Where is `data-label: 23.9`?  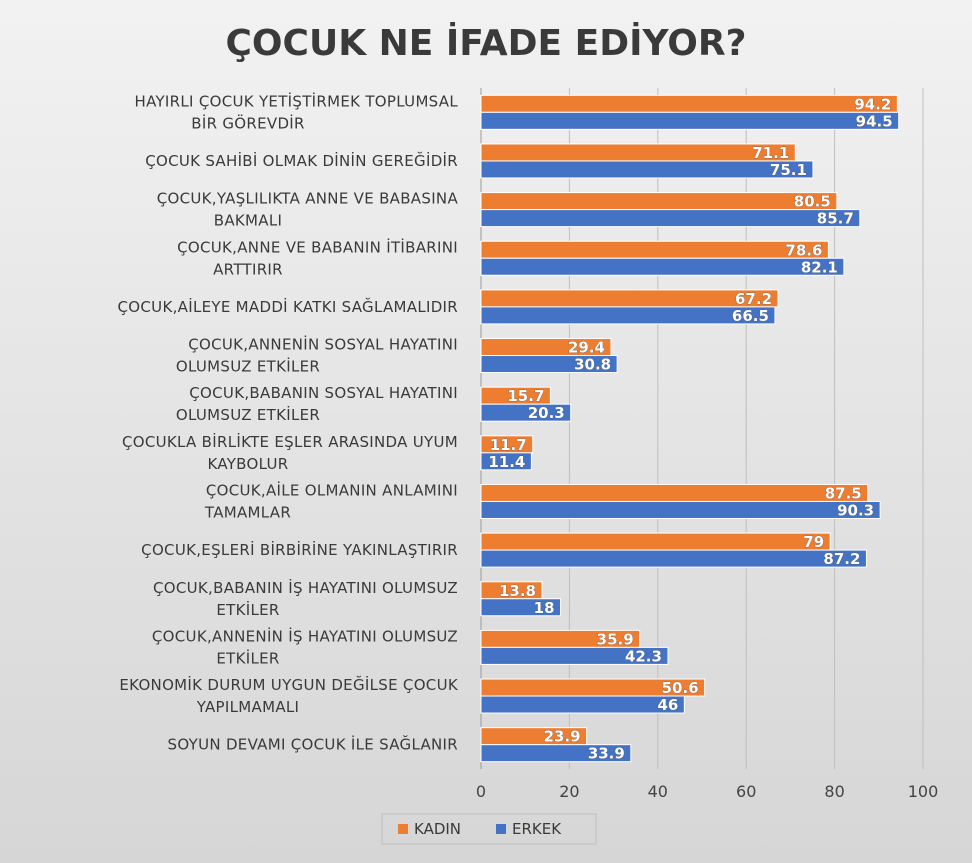 data-label: 23.9 is located at coordinates (562, 737).